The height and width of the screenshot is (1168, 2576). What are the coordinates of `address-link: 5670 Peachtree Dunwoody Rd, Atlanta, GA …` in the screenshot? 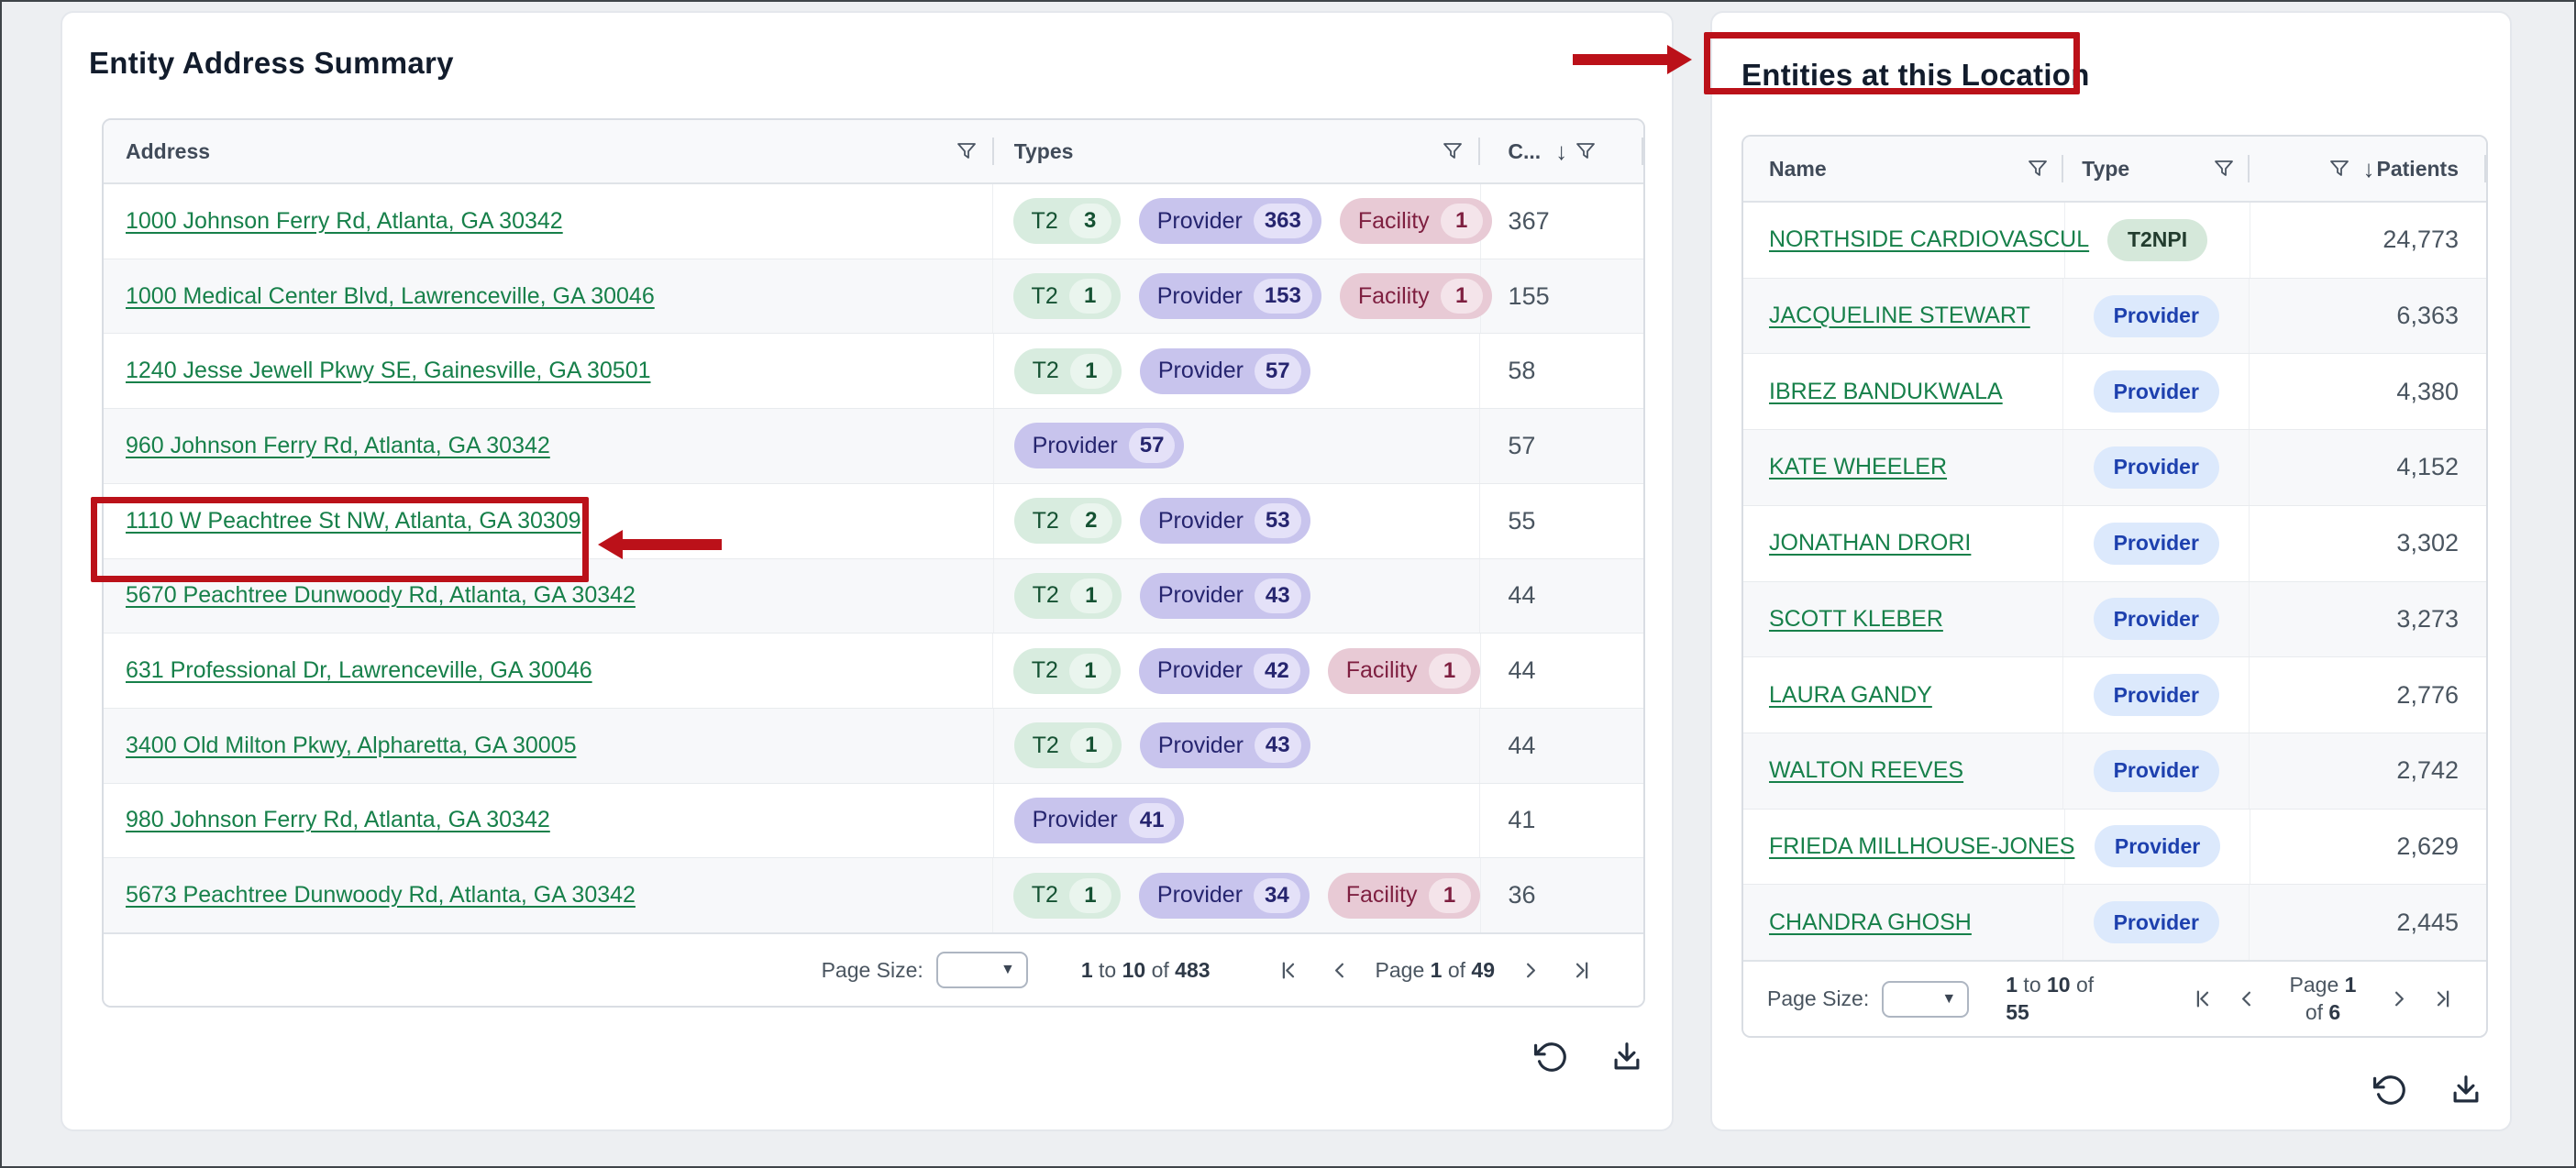 It's located at (381, 595).